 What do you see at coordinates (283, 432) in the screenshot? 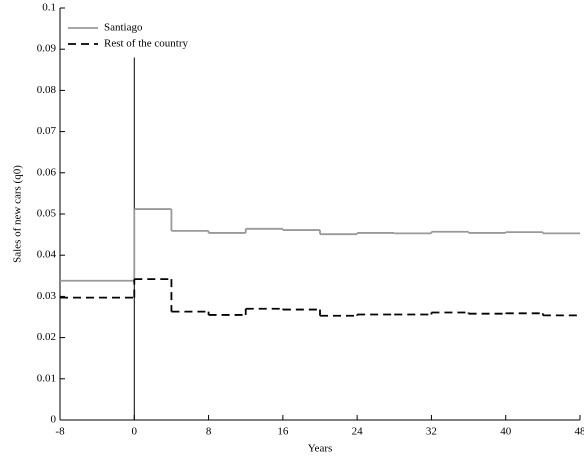
I see `x-tick-label: 16` at bounding box center [283, 432].